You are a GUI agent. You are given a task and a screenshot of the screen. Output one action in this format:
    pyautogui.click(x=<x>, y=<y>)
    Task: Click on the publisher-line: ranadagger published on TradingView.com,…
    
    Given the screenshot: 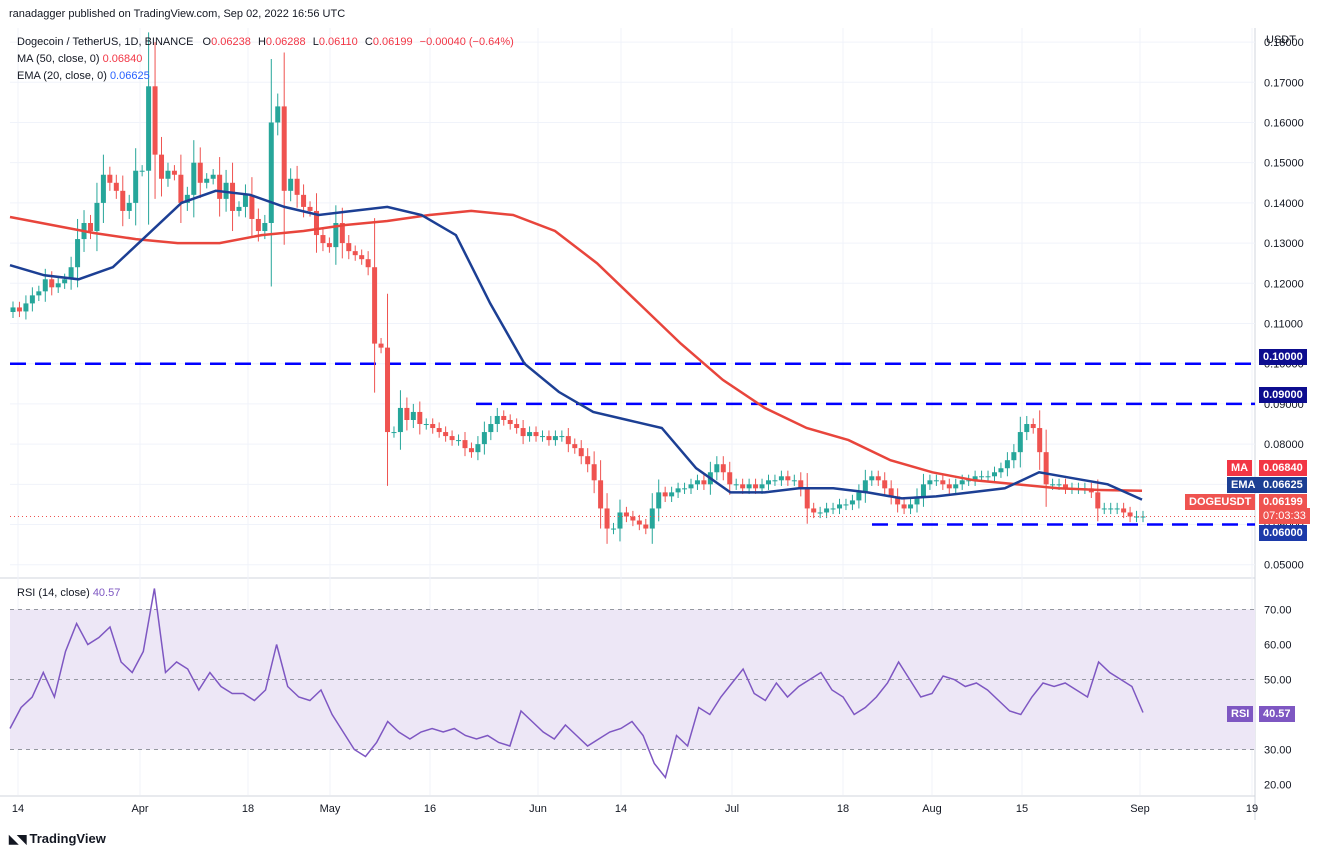 What is the action you would take?
    pyautogui.click(x=177, y=14)
    